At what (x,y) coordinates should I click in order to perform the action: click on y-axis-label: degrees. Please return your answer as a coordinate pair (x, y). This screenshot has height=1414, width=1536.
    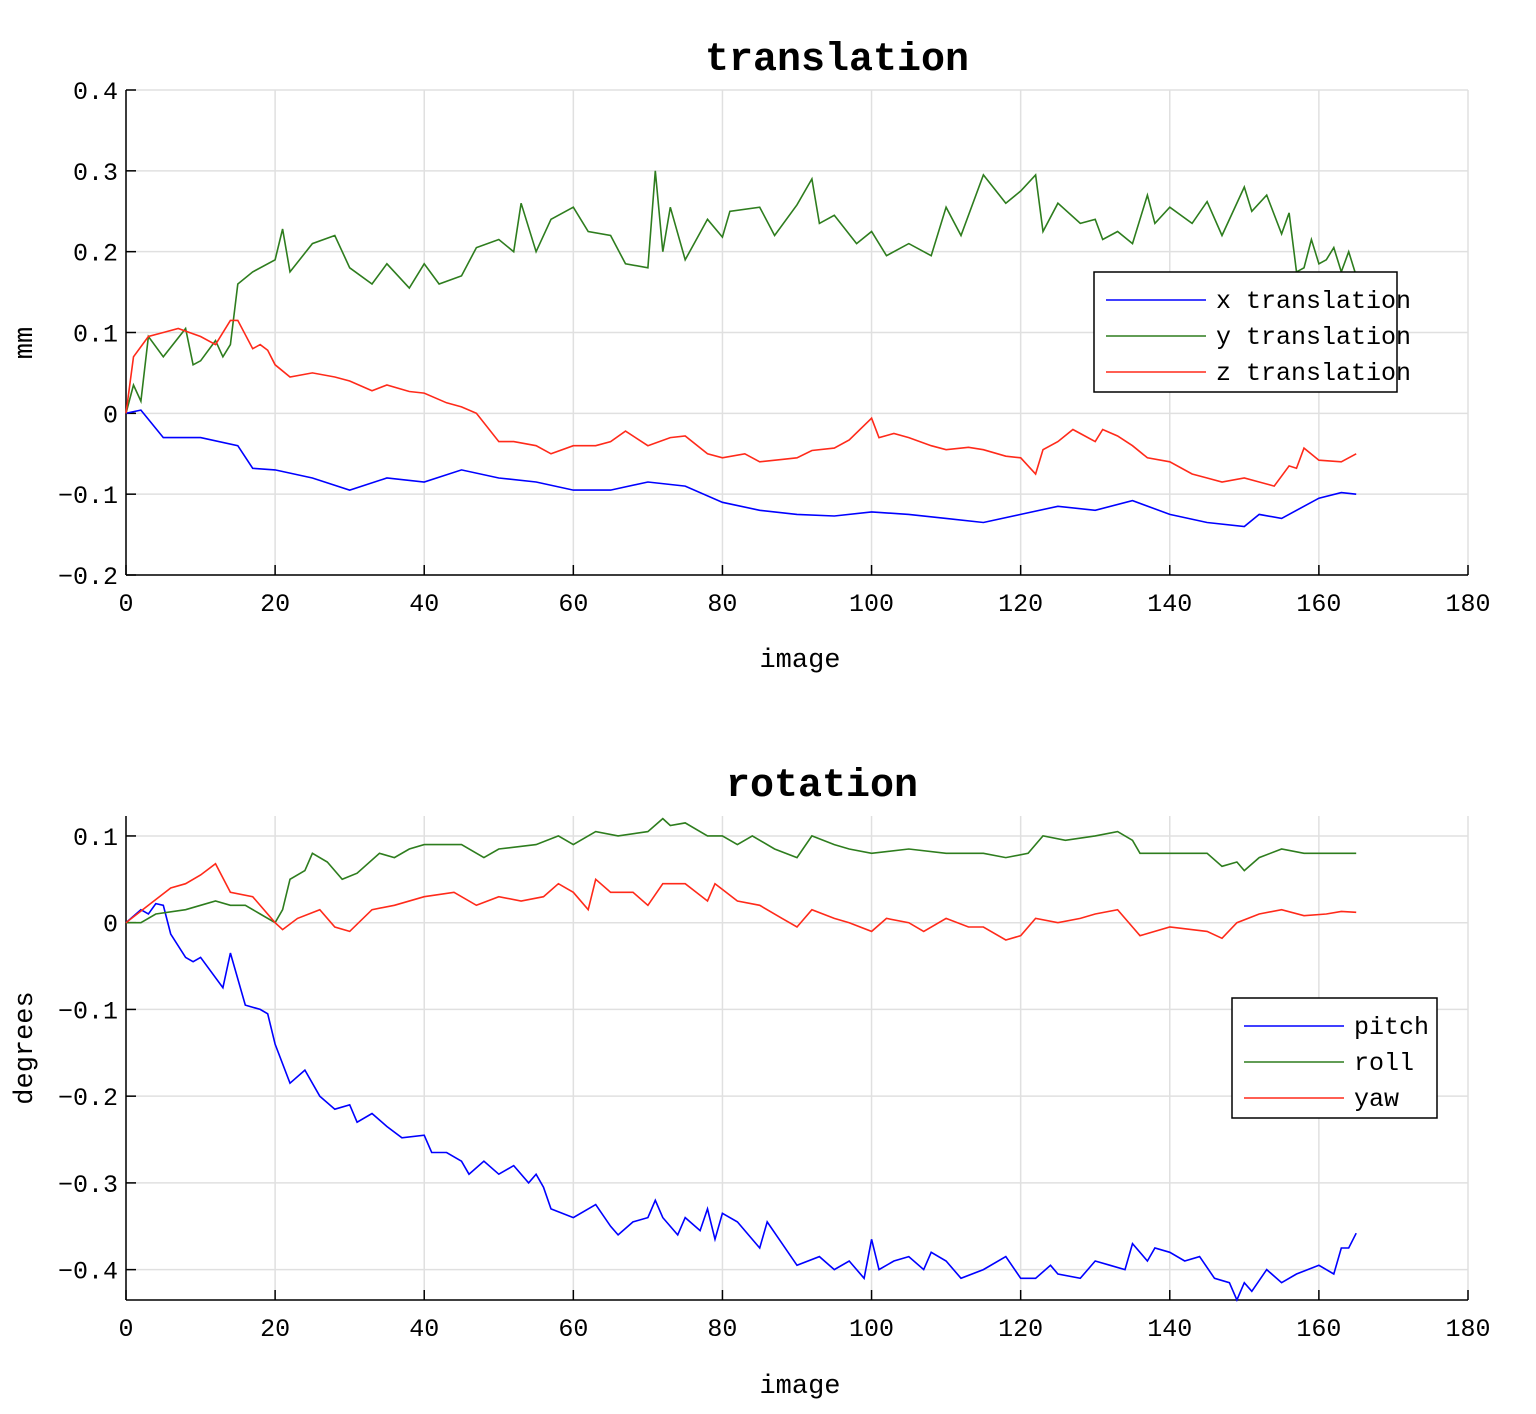
    Looking at the image, I should click on (26, 1047).